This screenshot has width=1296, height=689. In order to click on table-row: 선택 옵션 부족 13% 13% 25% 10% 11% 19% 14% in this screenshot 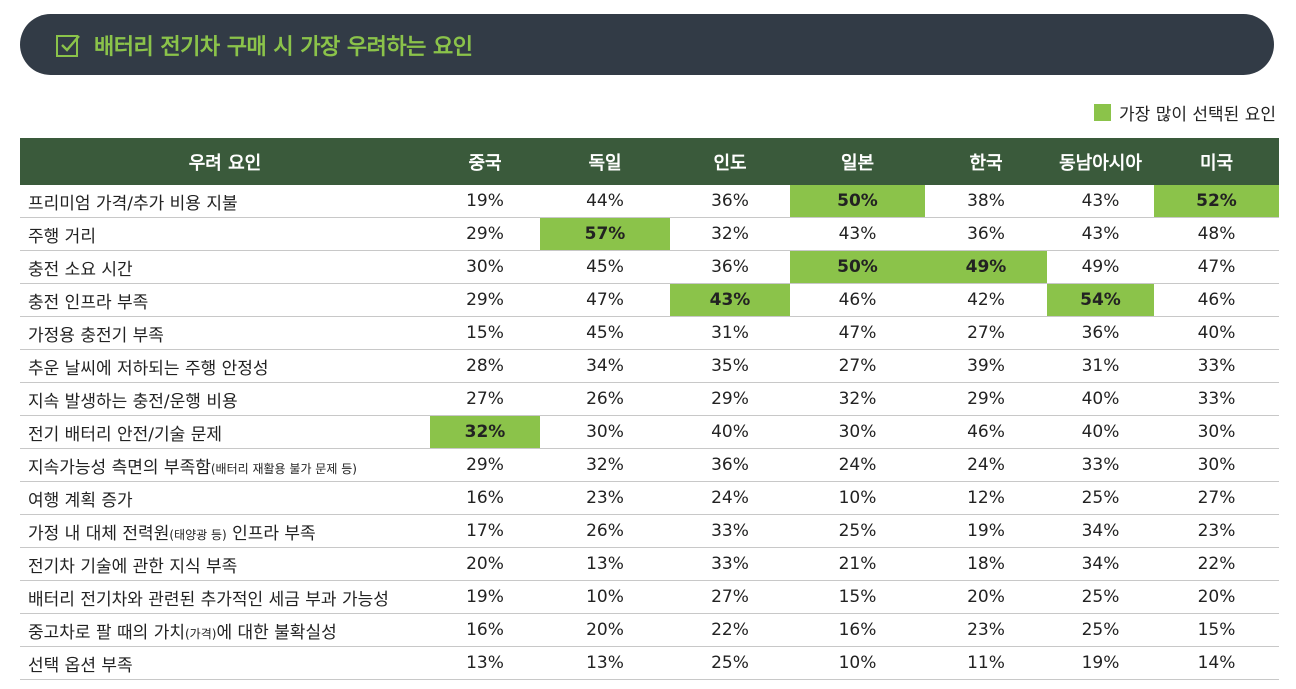, I will do `click(649, 663)`.